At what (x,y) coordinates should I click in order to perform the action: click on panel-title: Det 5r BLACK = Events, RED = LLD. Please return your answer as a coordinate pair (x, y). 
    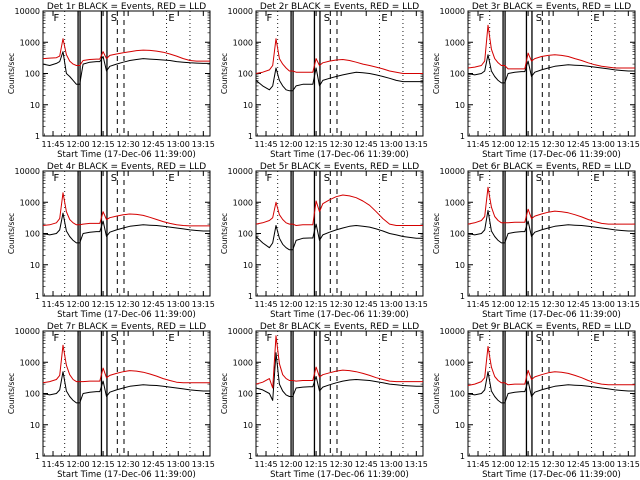
    Looking at the image, I should click on (339, 167).